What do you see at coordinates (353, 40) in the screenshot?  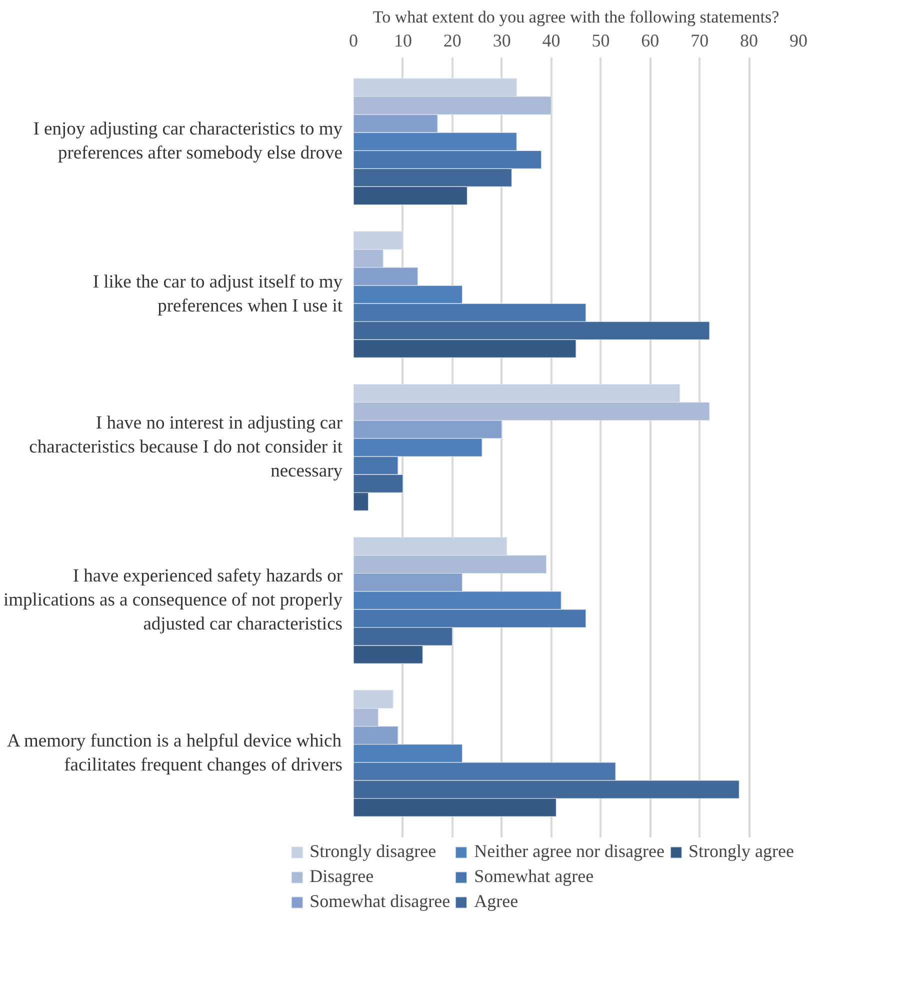 I see `x-tick-label: 0` at bounding box center [353, 40].